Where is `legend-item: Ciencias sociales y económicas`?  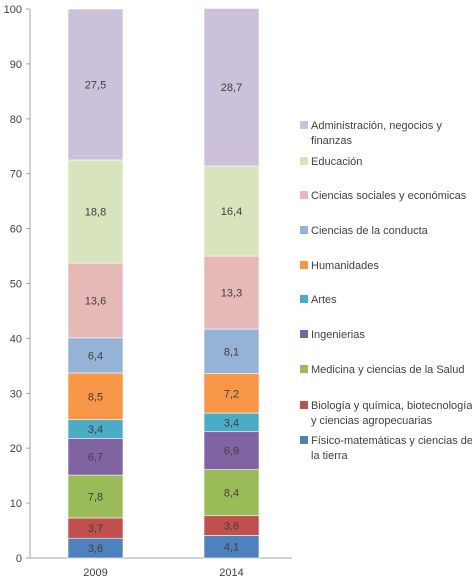 legend-item: Ciencias sociales y económicas is located at coordinates (383, 196).